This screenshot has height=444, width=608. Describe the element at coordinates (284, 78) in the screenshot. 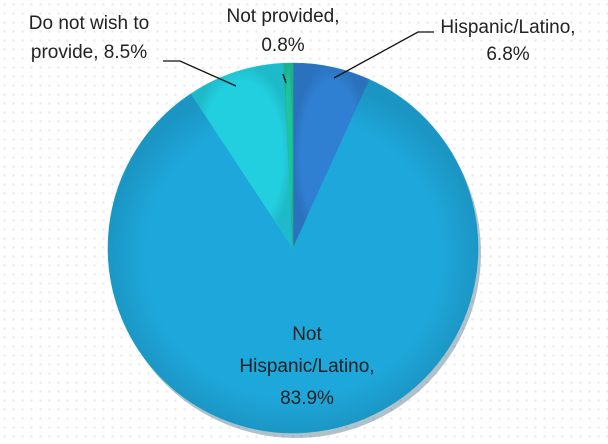

I see `leader-line-not-provided` at that location.